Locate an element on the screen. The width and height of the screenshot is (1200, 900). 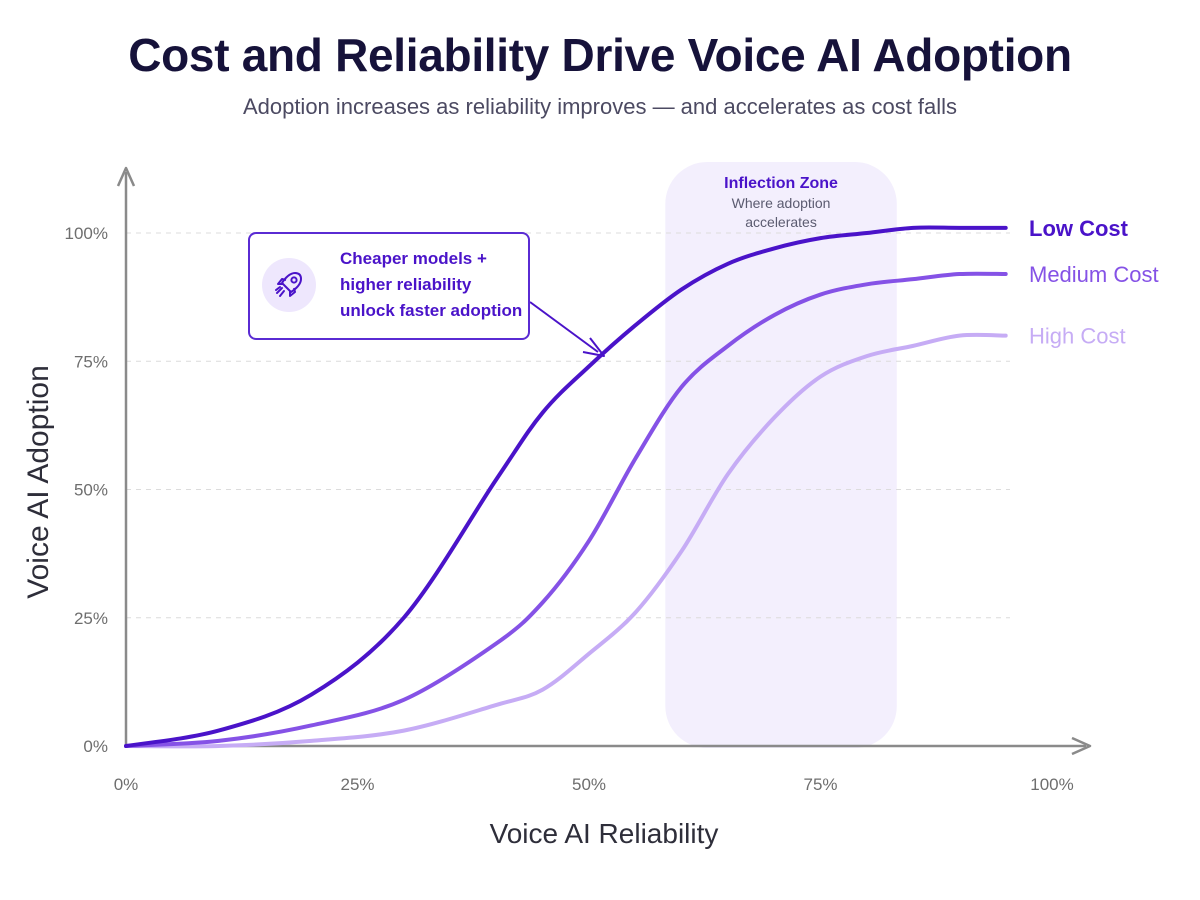
callout-arrowhead is located at coordinates (593, 347).